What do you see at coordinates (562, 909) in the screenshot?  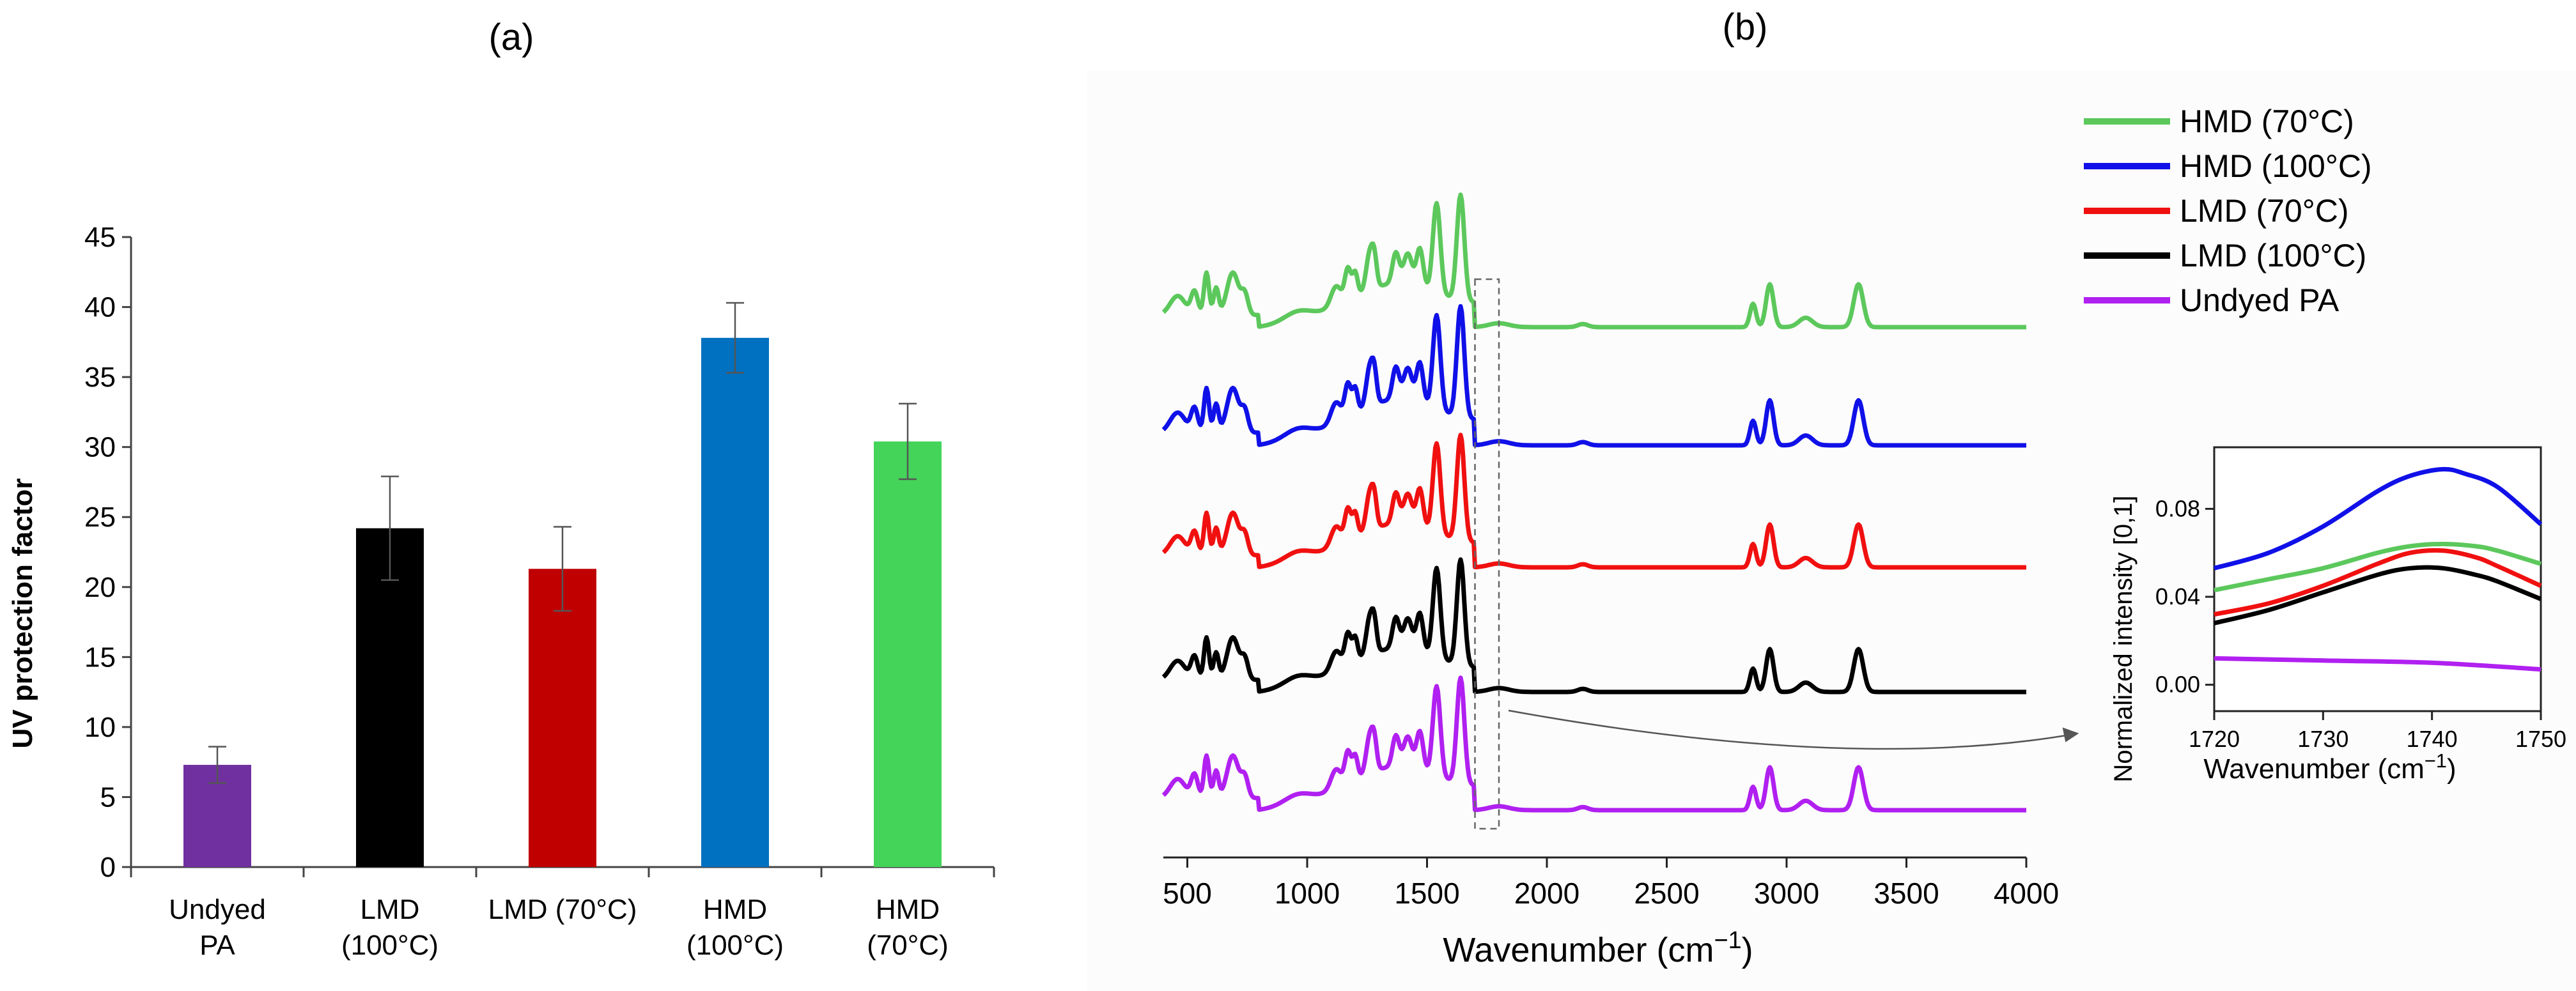 I see `category-label: LMD (70°C)` at bounding box center [562, 909].